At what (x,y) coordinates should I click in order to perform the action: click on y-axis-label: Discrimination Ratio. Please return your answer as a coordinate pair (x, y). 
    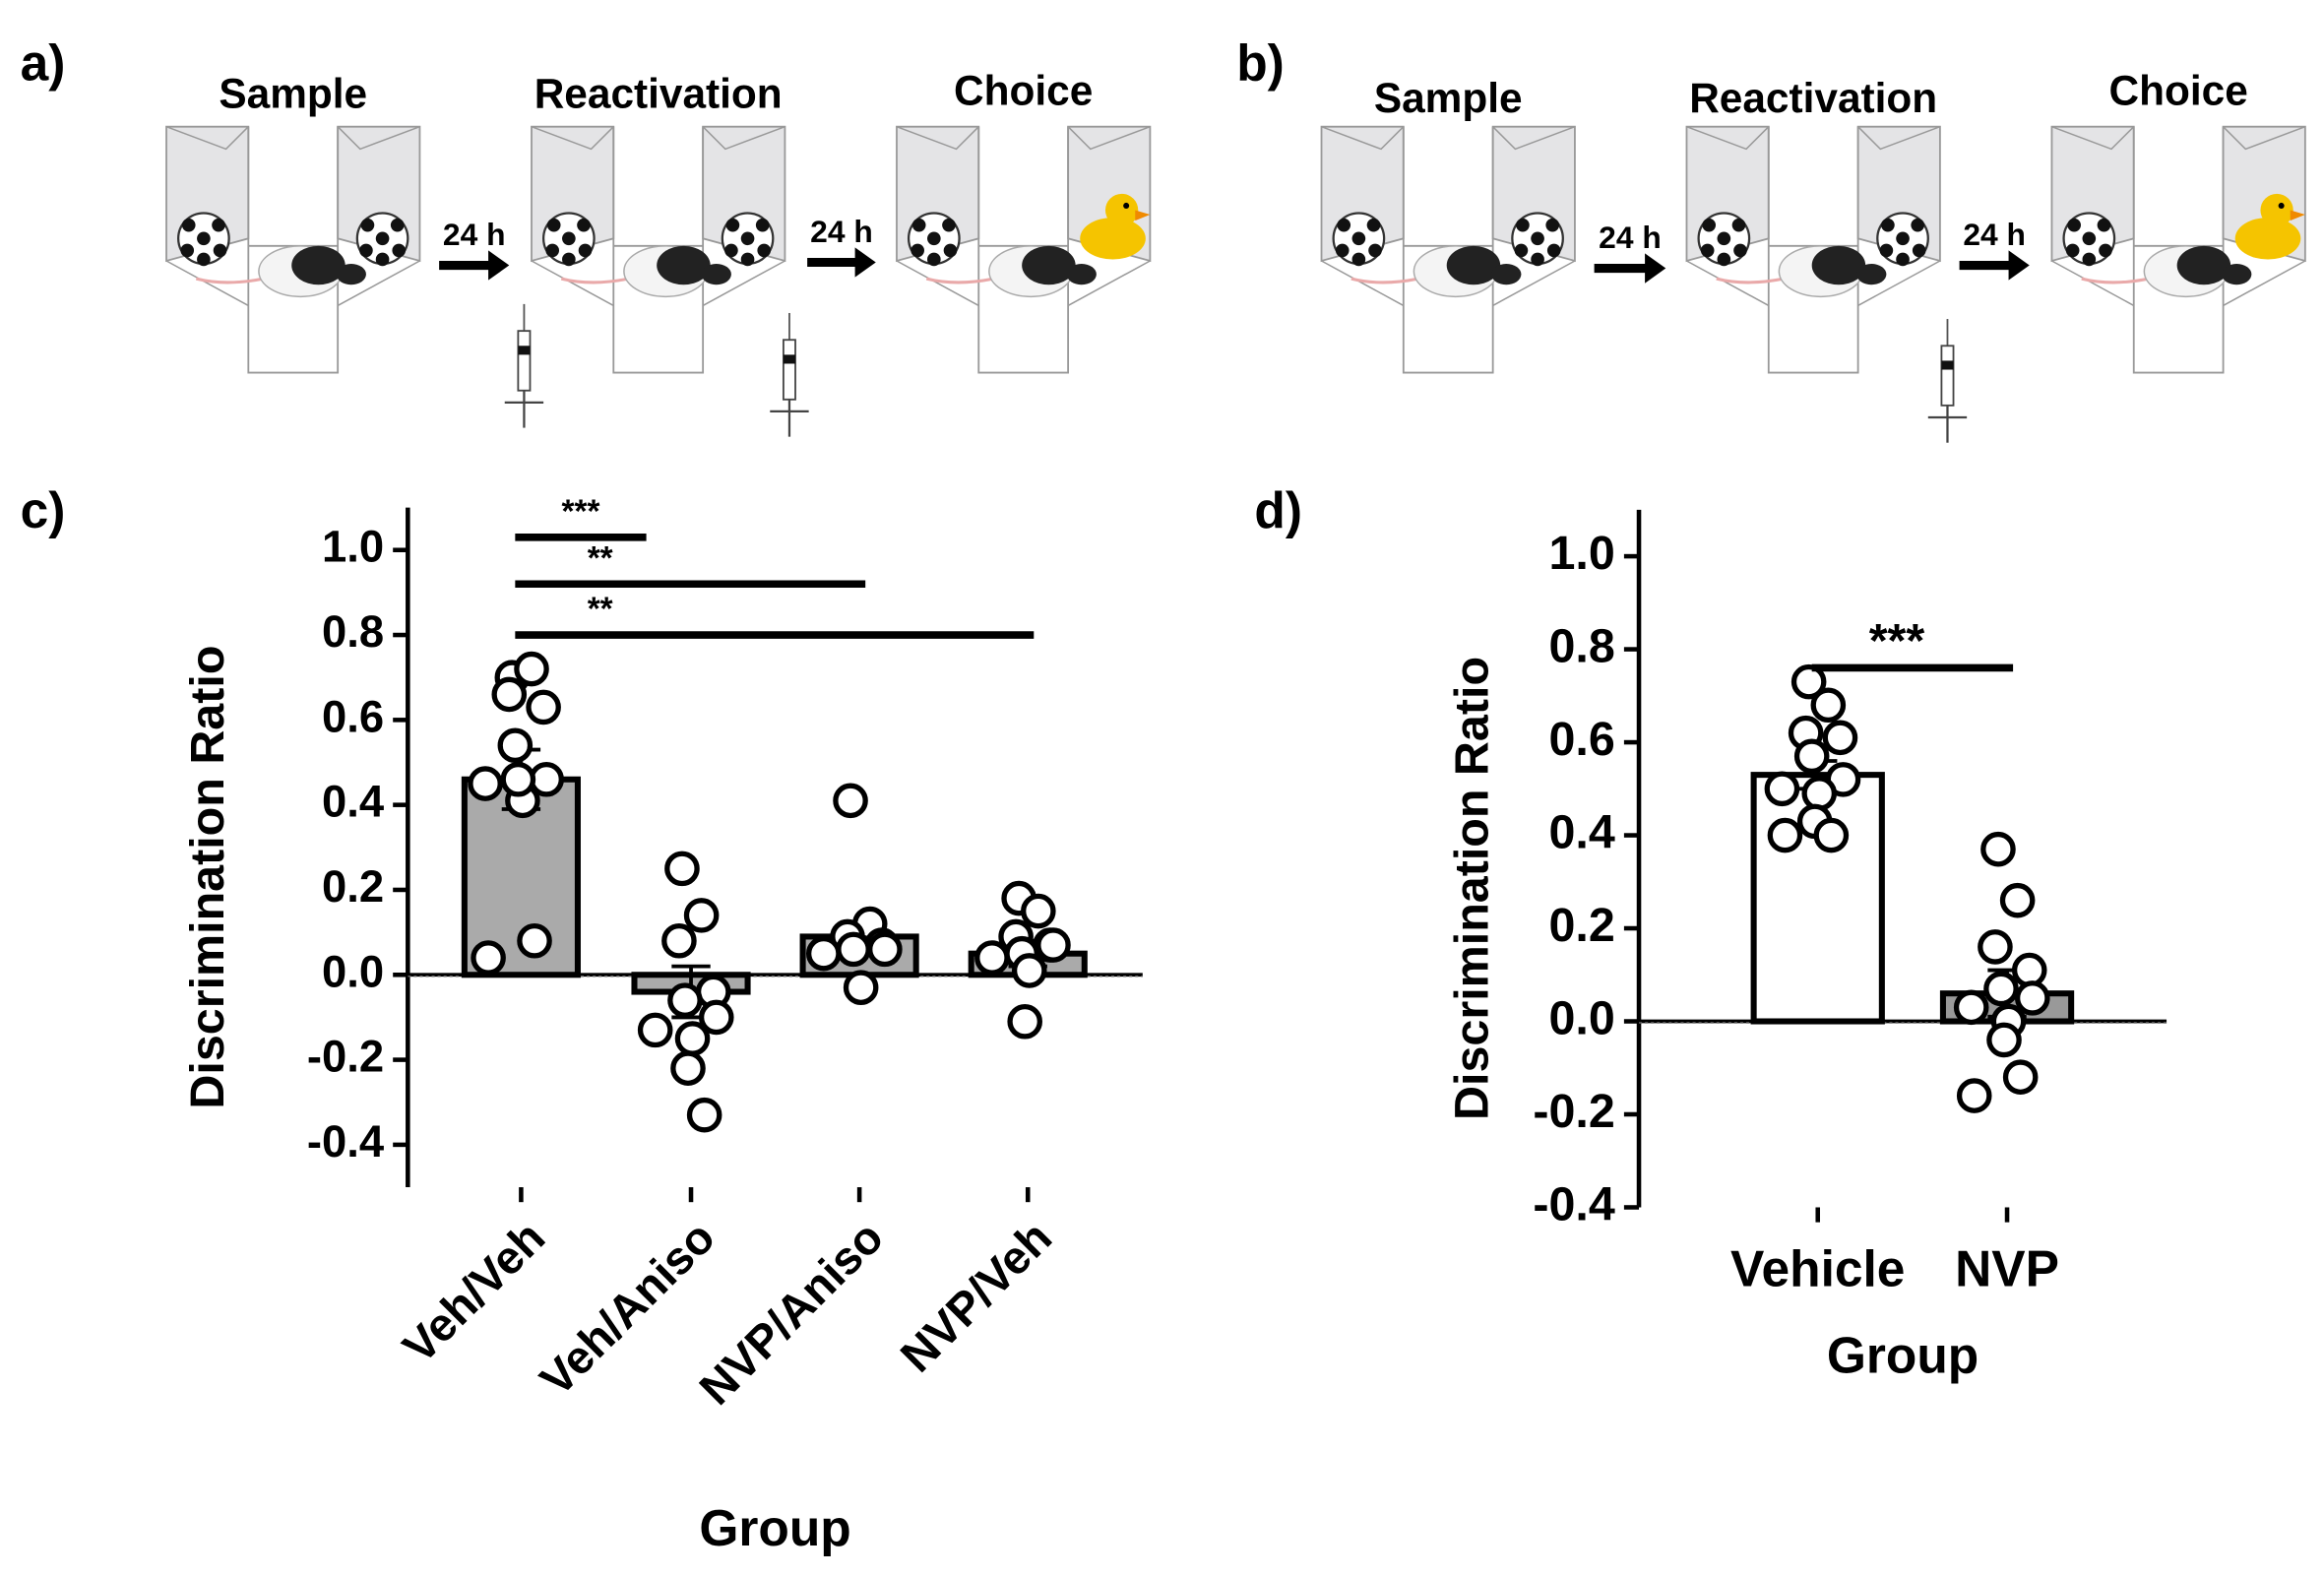
    Looking at the image, I should click on (207, 877).